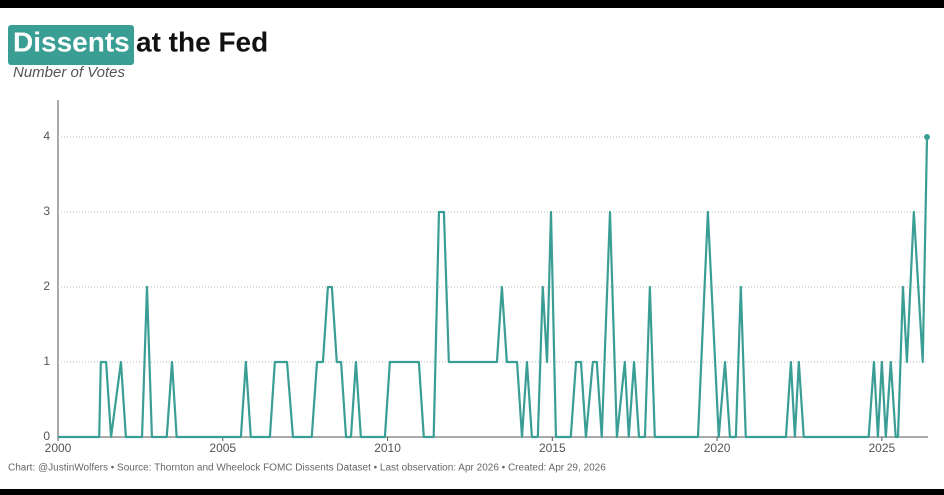  What do you see at coordinates (472, 492) in the screenshot?
I see `bottom-bar` at bounding box center [472, 492].